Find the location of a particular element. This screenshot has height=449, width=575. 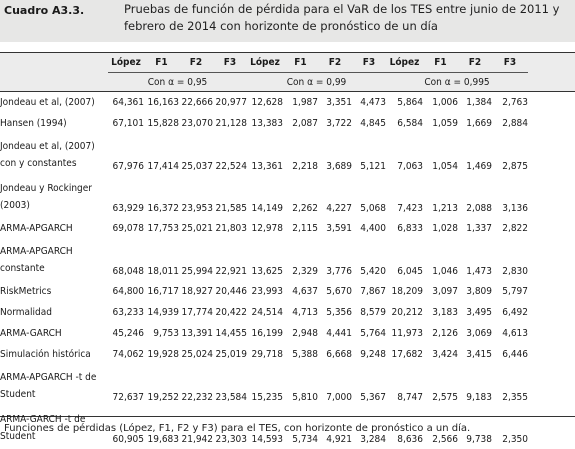

table-cell: 15,828 is located at coordinates (163, 123).